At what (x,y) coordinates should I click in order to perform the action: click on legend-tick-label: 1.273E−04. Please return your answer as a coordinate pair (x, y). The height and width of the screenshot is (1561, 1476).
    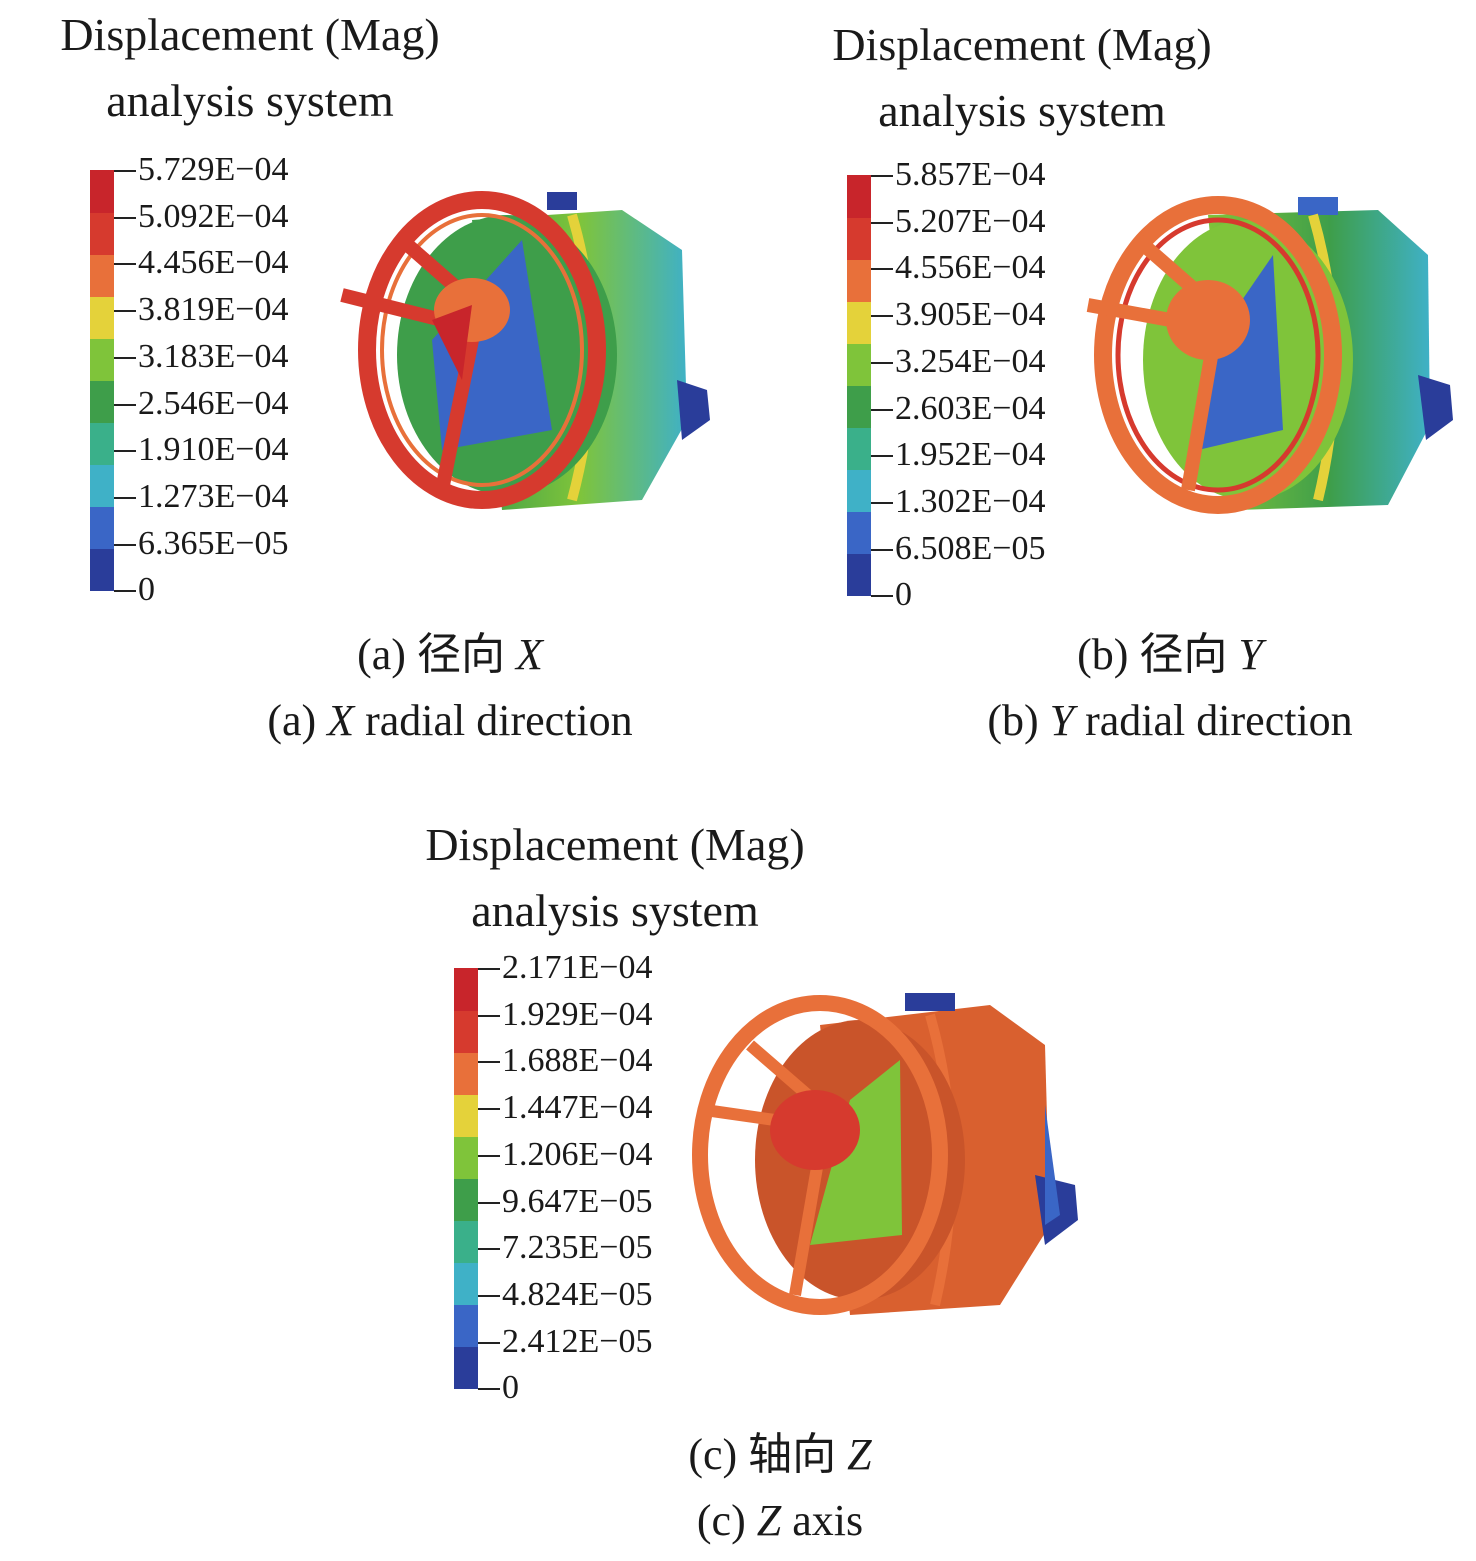
    Looking at the image, I should click on (213, 496).